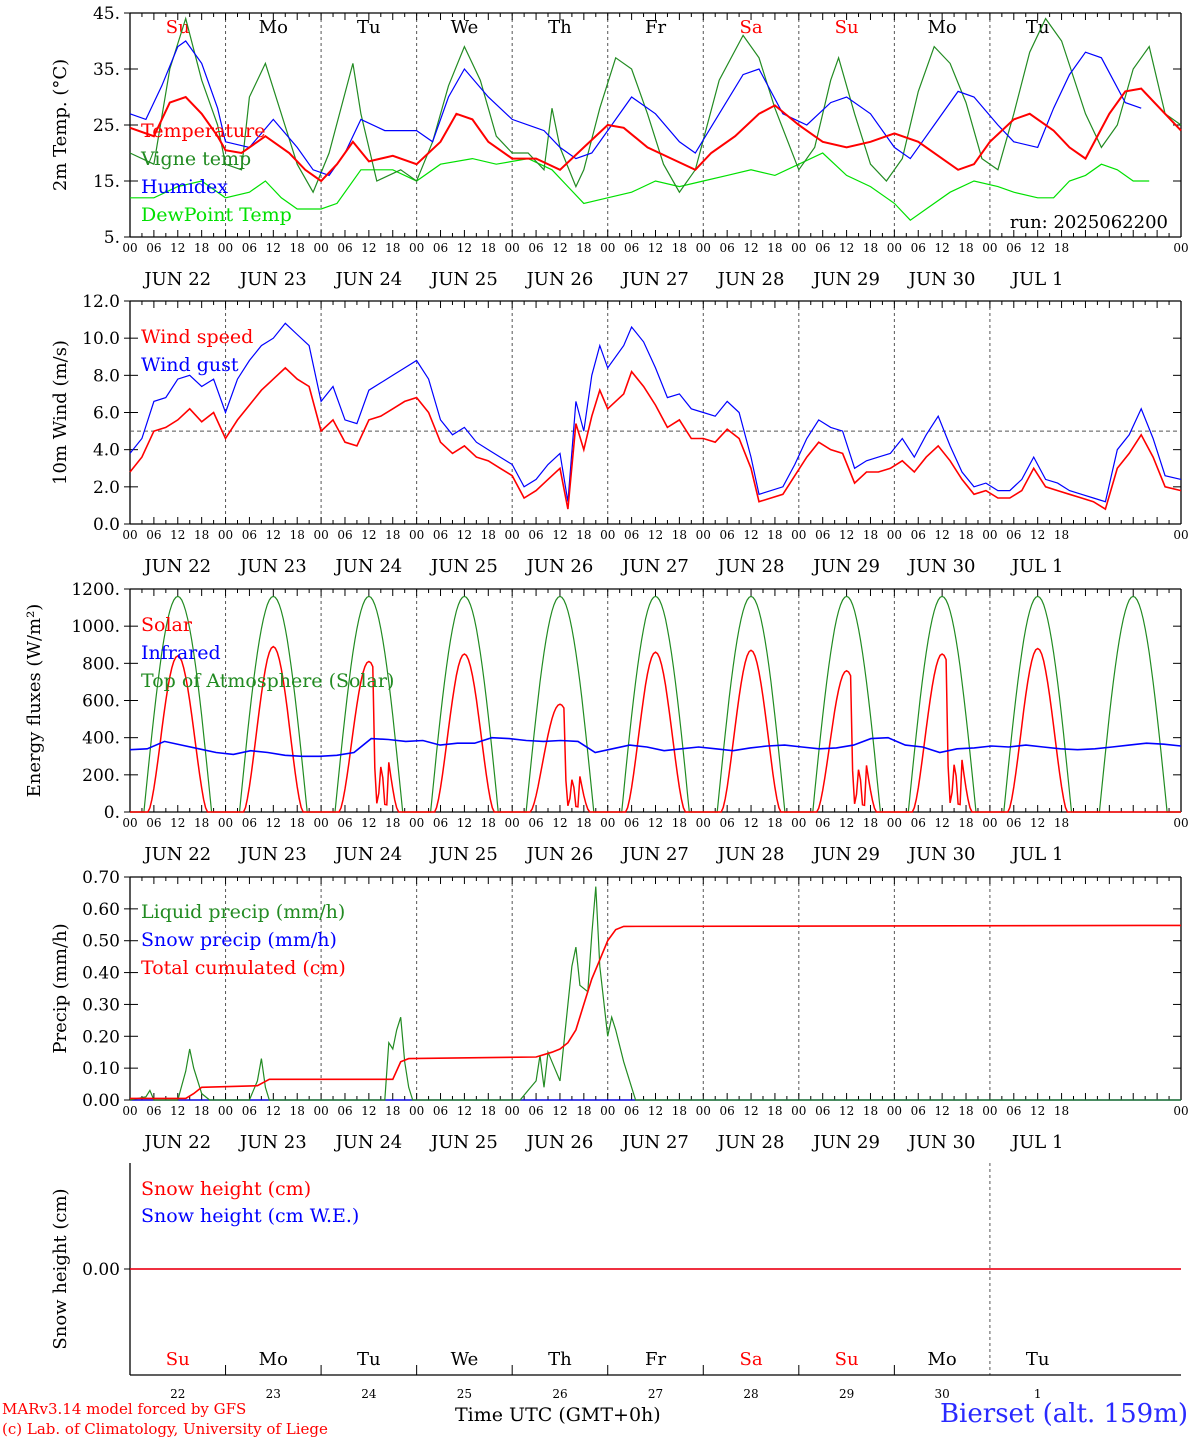 The width and height of the screenshot is (1194, 1440). Describe the element at coordinates (101, 302) in the screenshot. I see `y-tick-label: 12.0` at that location.